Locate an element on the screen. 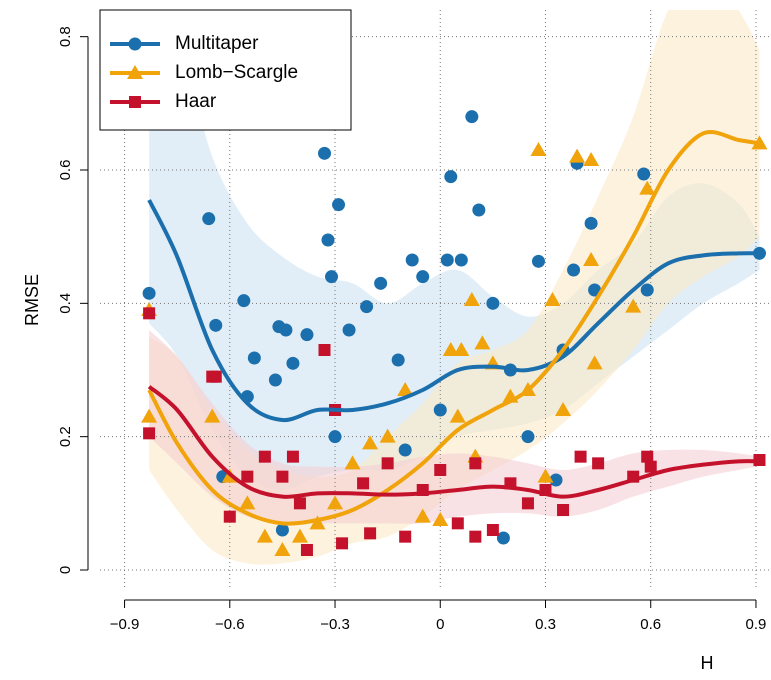  legend-label: Haar is located at coordinates (196, 101).